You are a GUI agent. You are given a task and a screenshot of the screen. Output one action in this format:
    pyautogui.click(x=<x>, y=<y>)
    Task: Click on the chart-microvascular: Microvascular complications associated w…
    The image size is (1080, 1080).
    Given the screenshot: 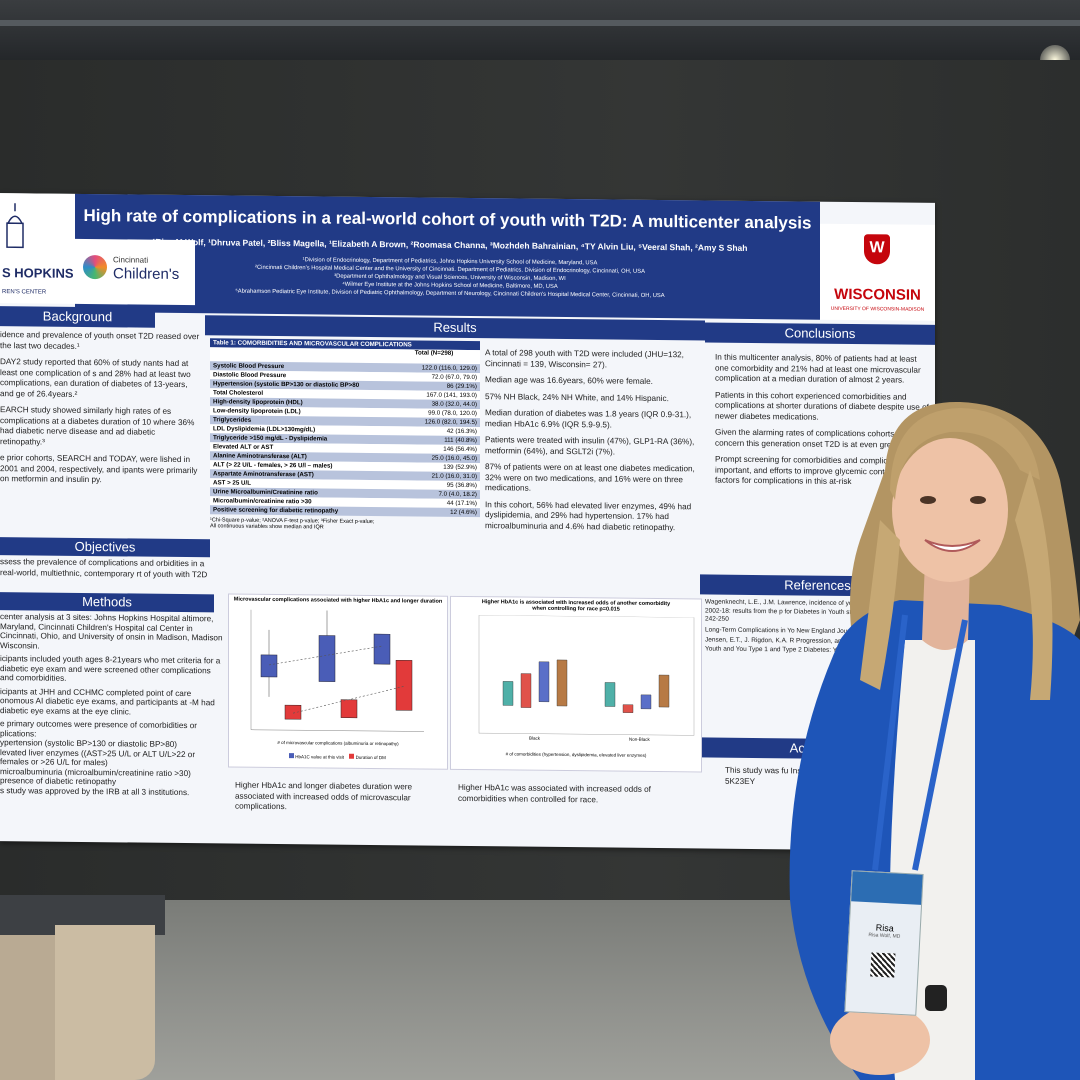 What is the action you would take?
    pyautogui.click(x=338, y=681)
    